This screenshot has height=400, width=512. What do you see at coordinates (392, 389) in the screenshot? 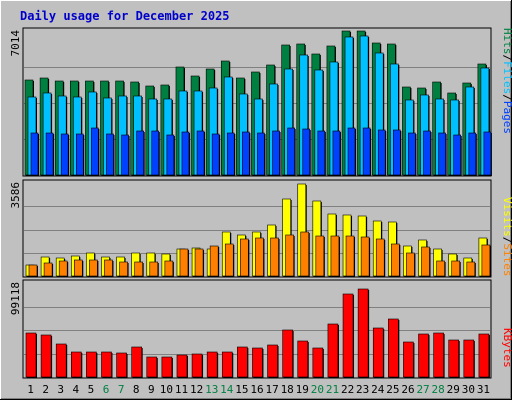
I see `day-label: 25` at bounding box center [392, 389].